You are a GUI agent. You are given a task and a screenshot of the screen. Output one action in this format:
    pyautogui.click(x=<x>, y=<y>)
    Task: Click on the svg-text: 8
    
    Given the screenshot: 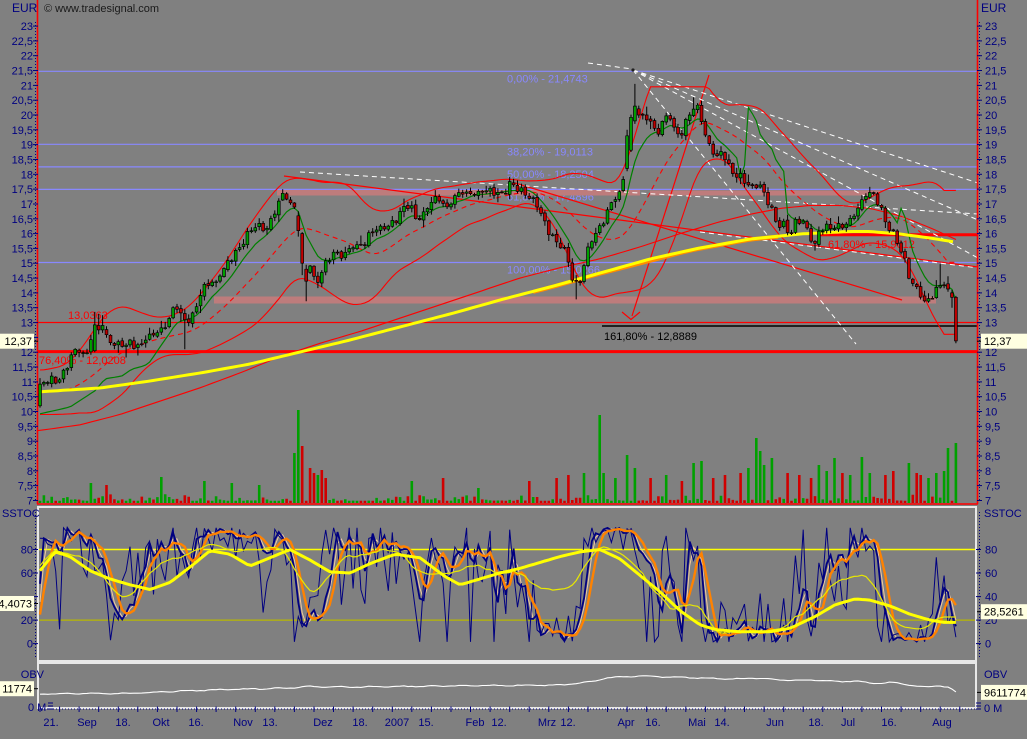 What is the action you would take?
    pyautogui.click(x=30, y=472)
    